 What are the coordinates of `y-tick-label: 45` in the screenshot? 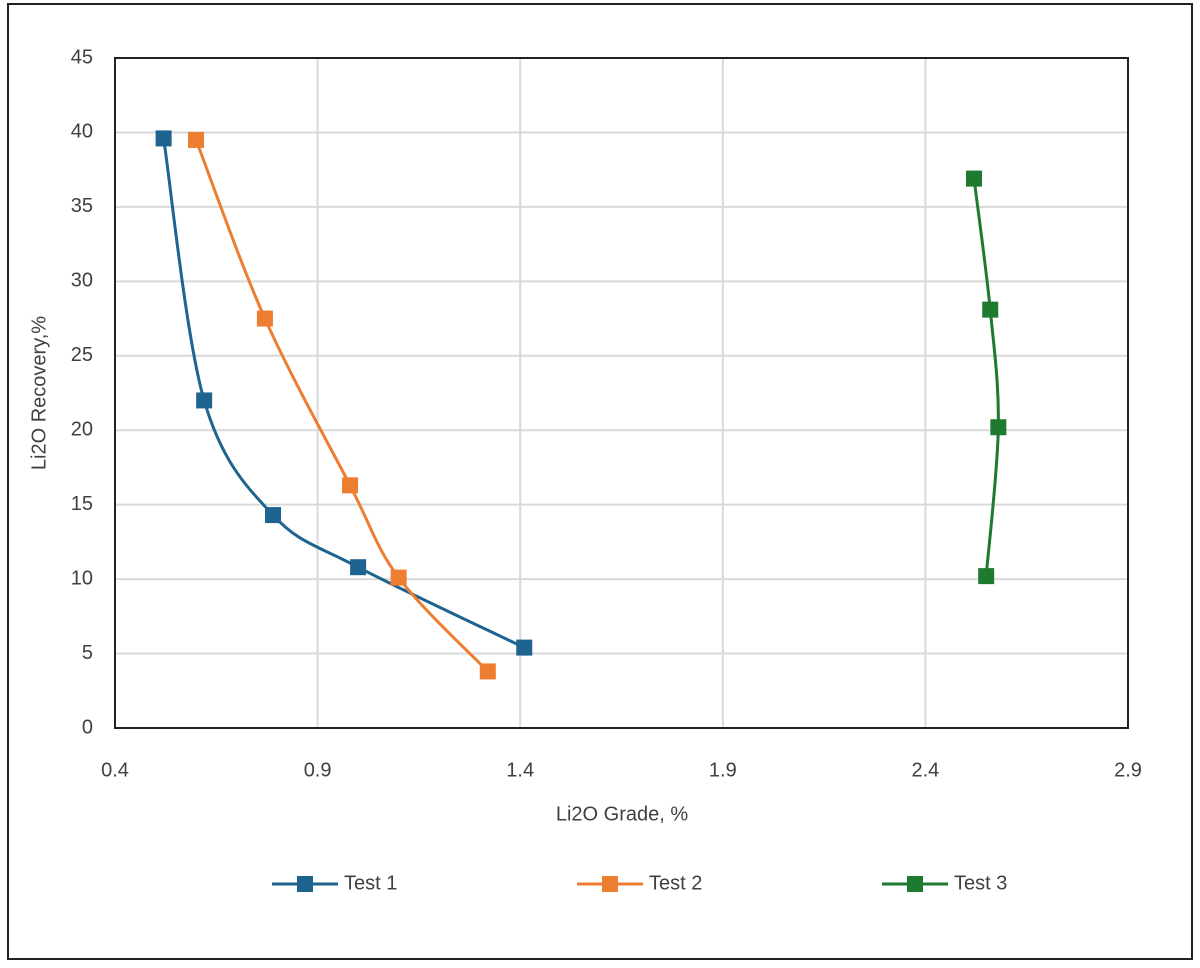 It's located at (82, 57).